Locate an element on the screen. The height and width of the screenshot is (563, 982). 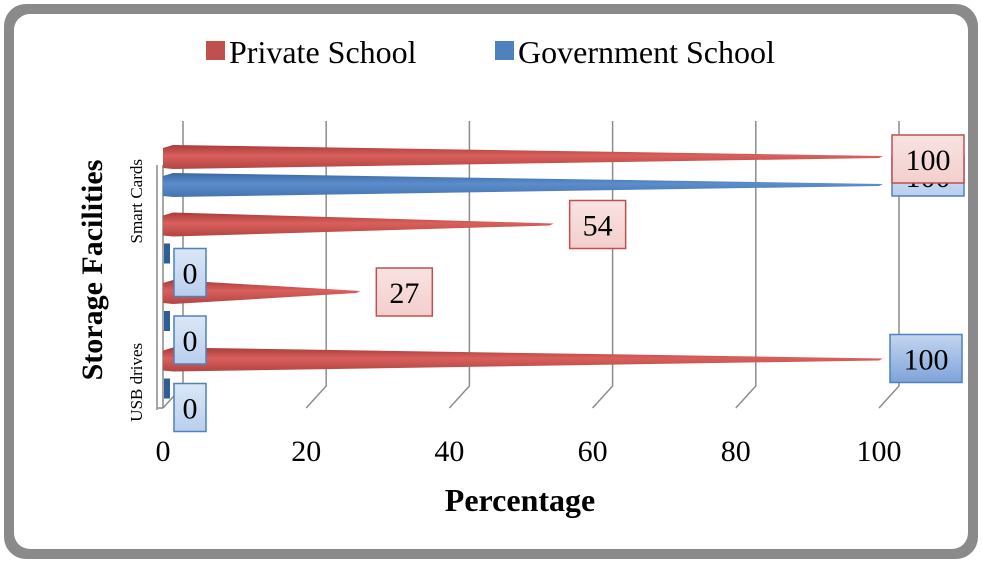
legend-swatch-private is located at coordinates (215, 50).